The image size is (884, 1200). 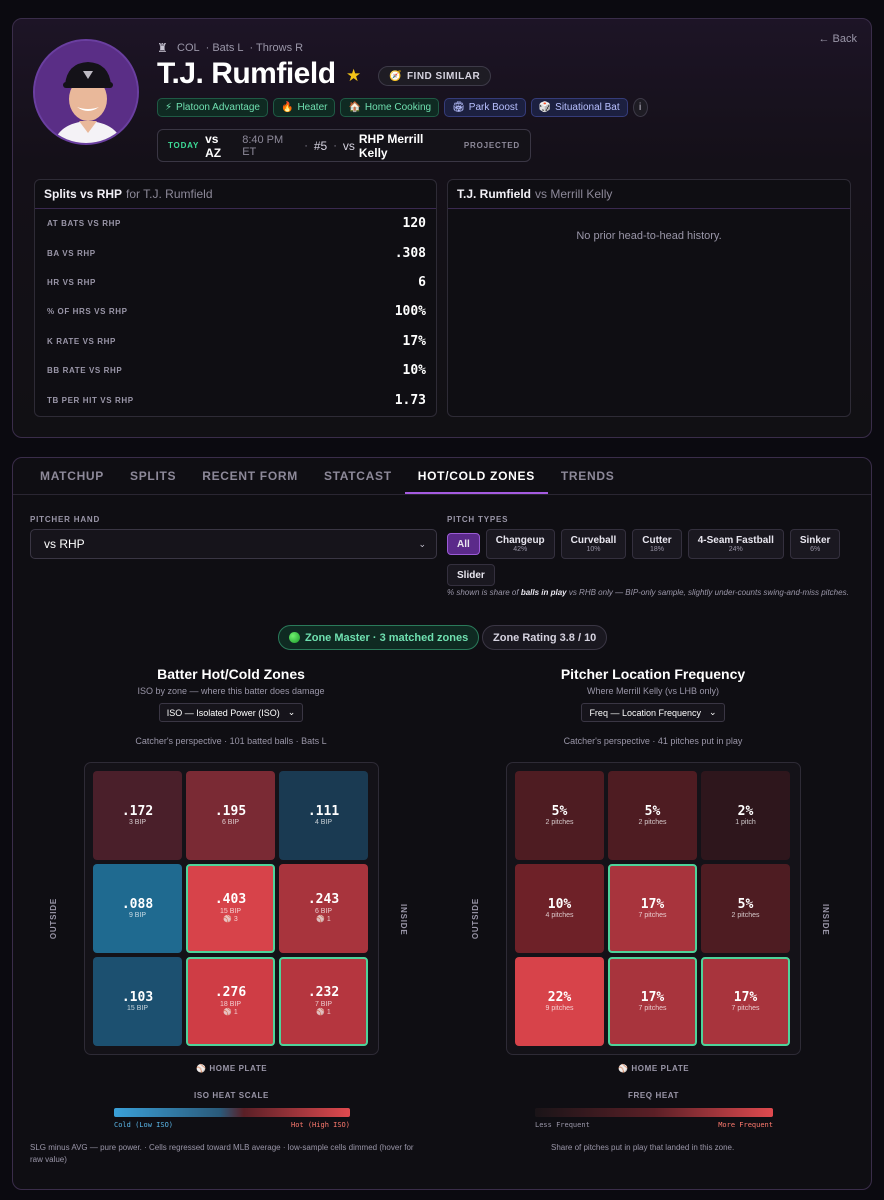 What do you see at coordinates (654, 1125) in the screenshot?
I see `freq-scale-ends: Less Frequent More Frequent` at bounding box center [654, 1125].